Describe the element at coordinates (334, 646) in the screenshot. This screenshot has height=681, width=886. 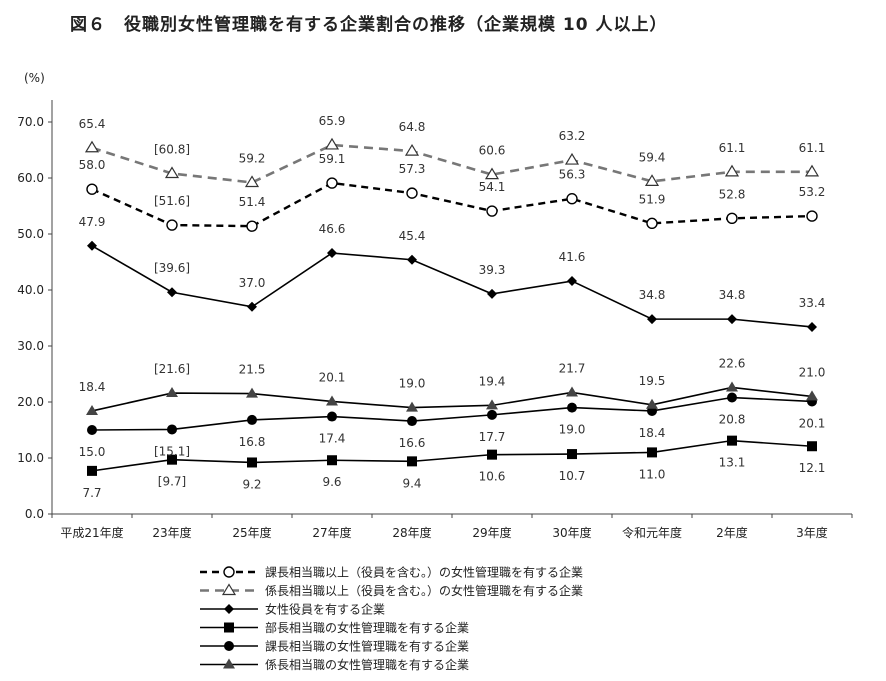
I see `legend-entry: 課長相当職の女性管理職を有する企業` at that location.